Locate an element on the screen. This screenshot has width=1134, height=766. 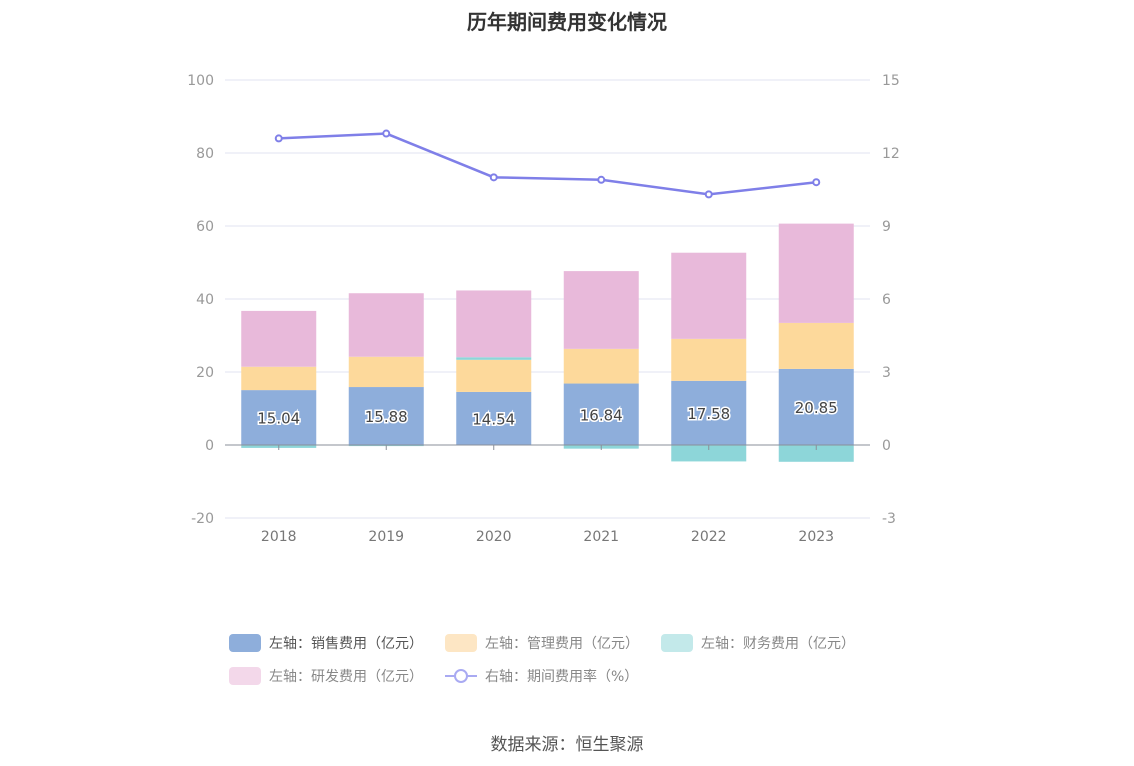
legend-label-rnd: 左轴：研发费用（亿元） is located at coordinates (346, 677).